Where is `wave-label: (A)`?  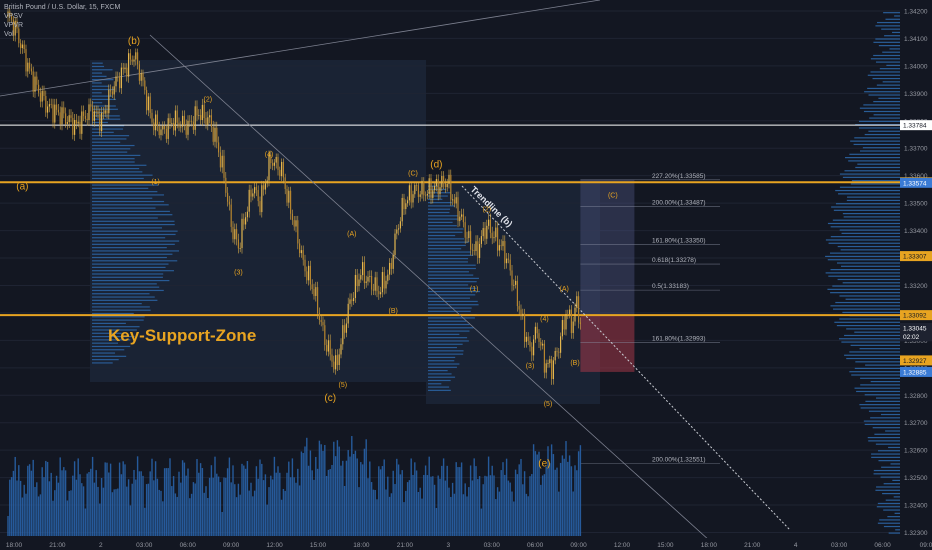 wave-label: (A) is located at coordinates (351, 234).